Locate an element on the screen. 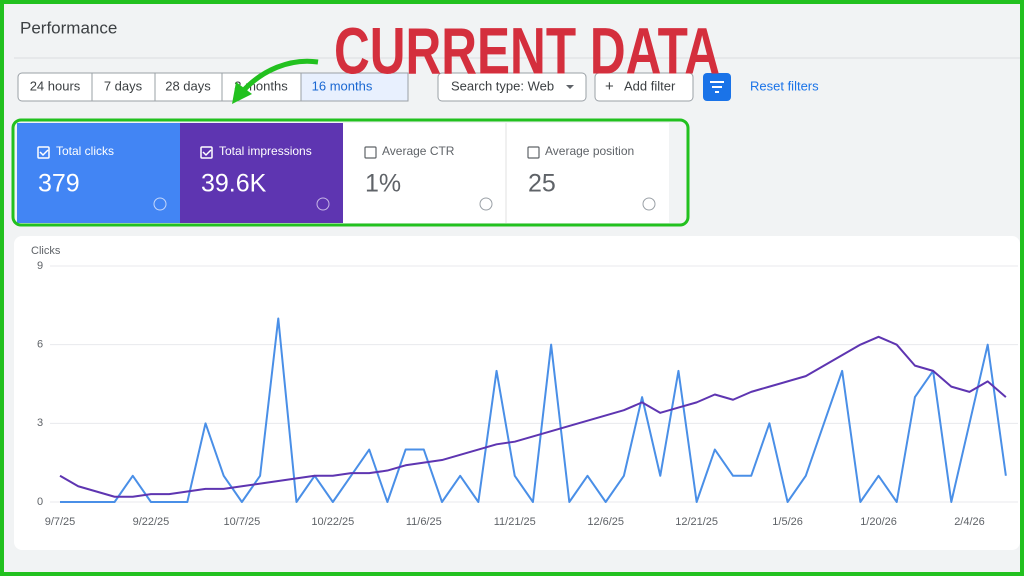 Image resolution: width=1024 pixels, height=576 pixels. metric-value: 379 is located at coordinates (59, 184).